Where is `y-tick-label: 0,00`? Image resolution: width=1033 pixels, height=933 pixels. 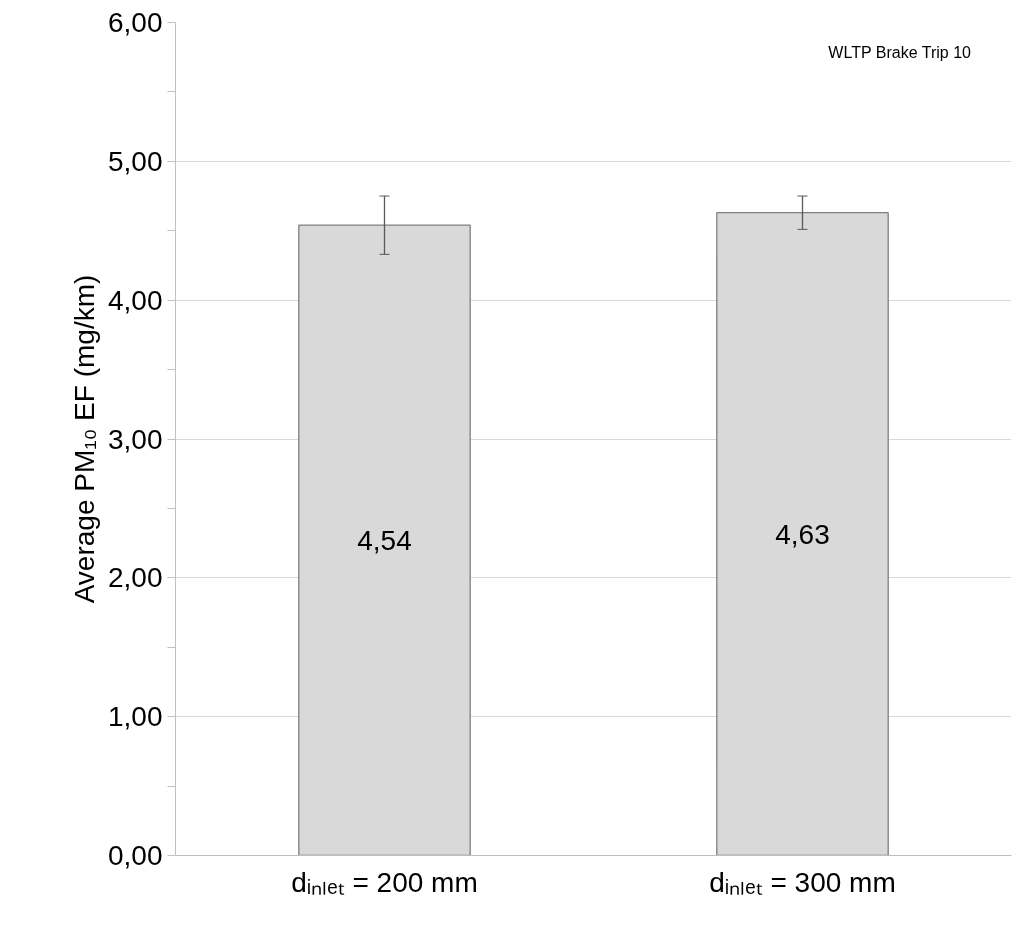 y-tick-label: 0,00 is located at coordinates (135, 855).